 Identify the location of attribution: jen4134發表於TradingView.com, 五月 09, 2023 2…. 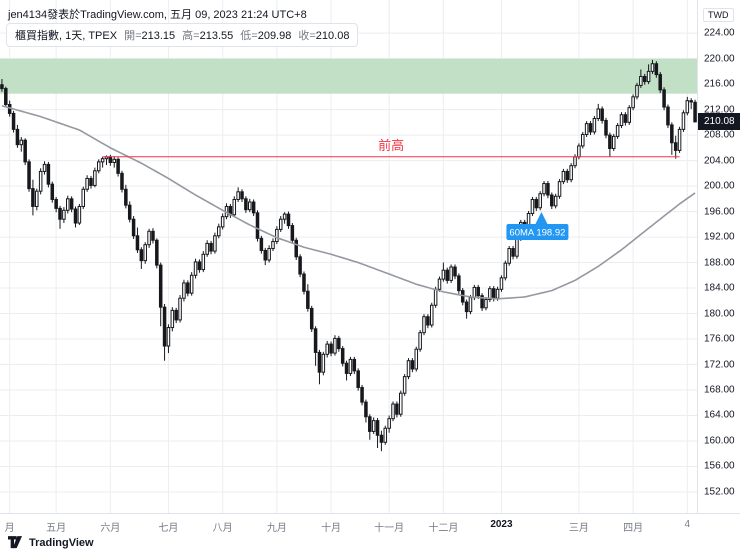
(157, 15).